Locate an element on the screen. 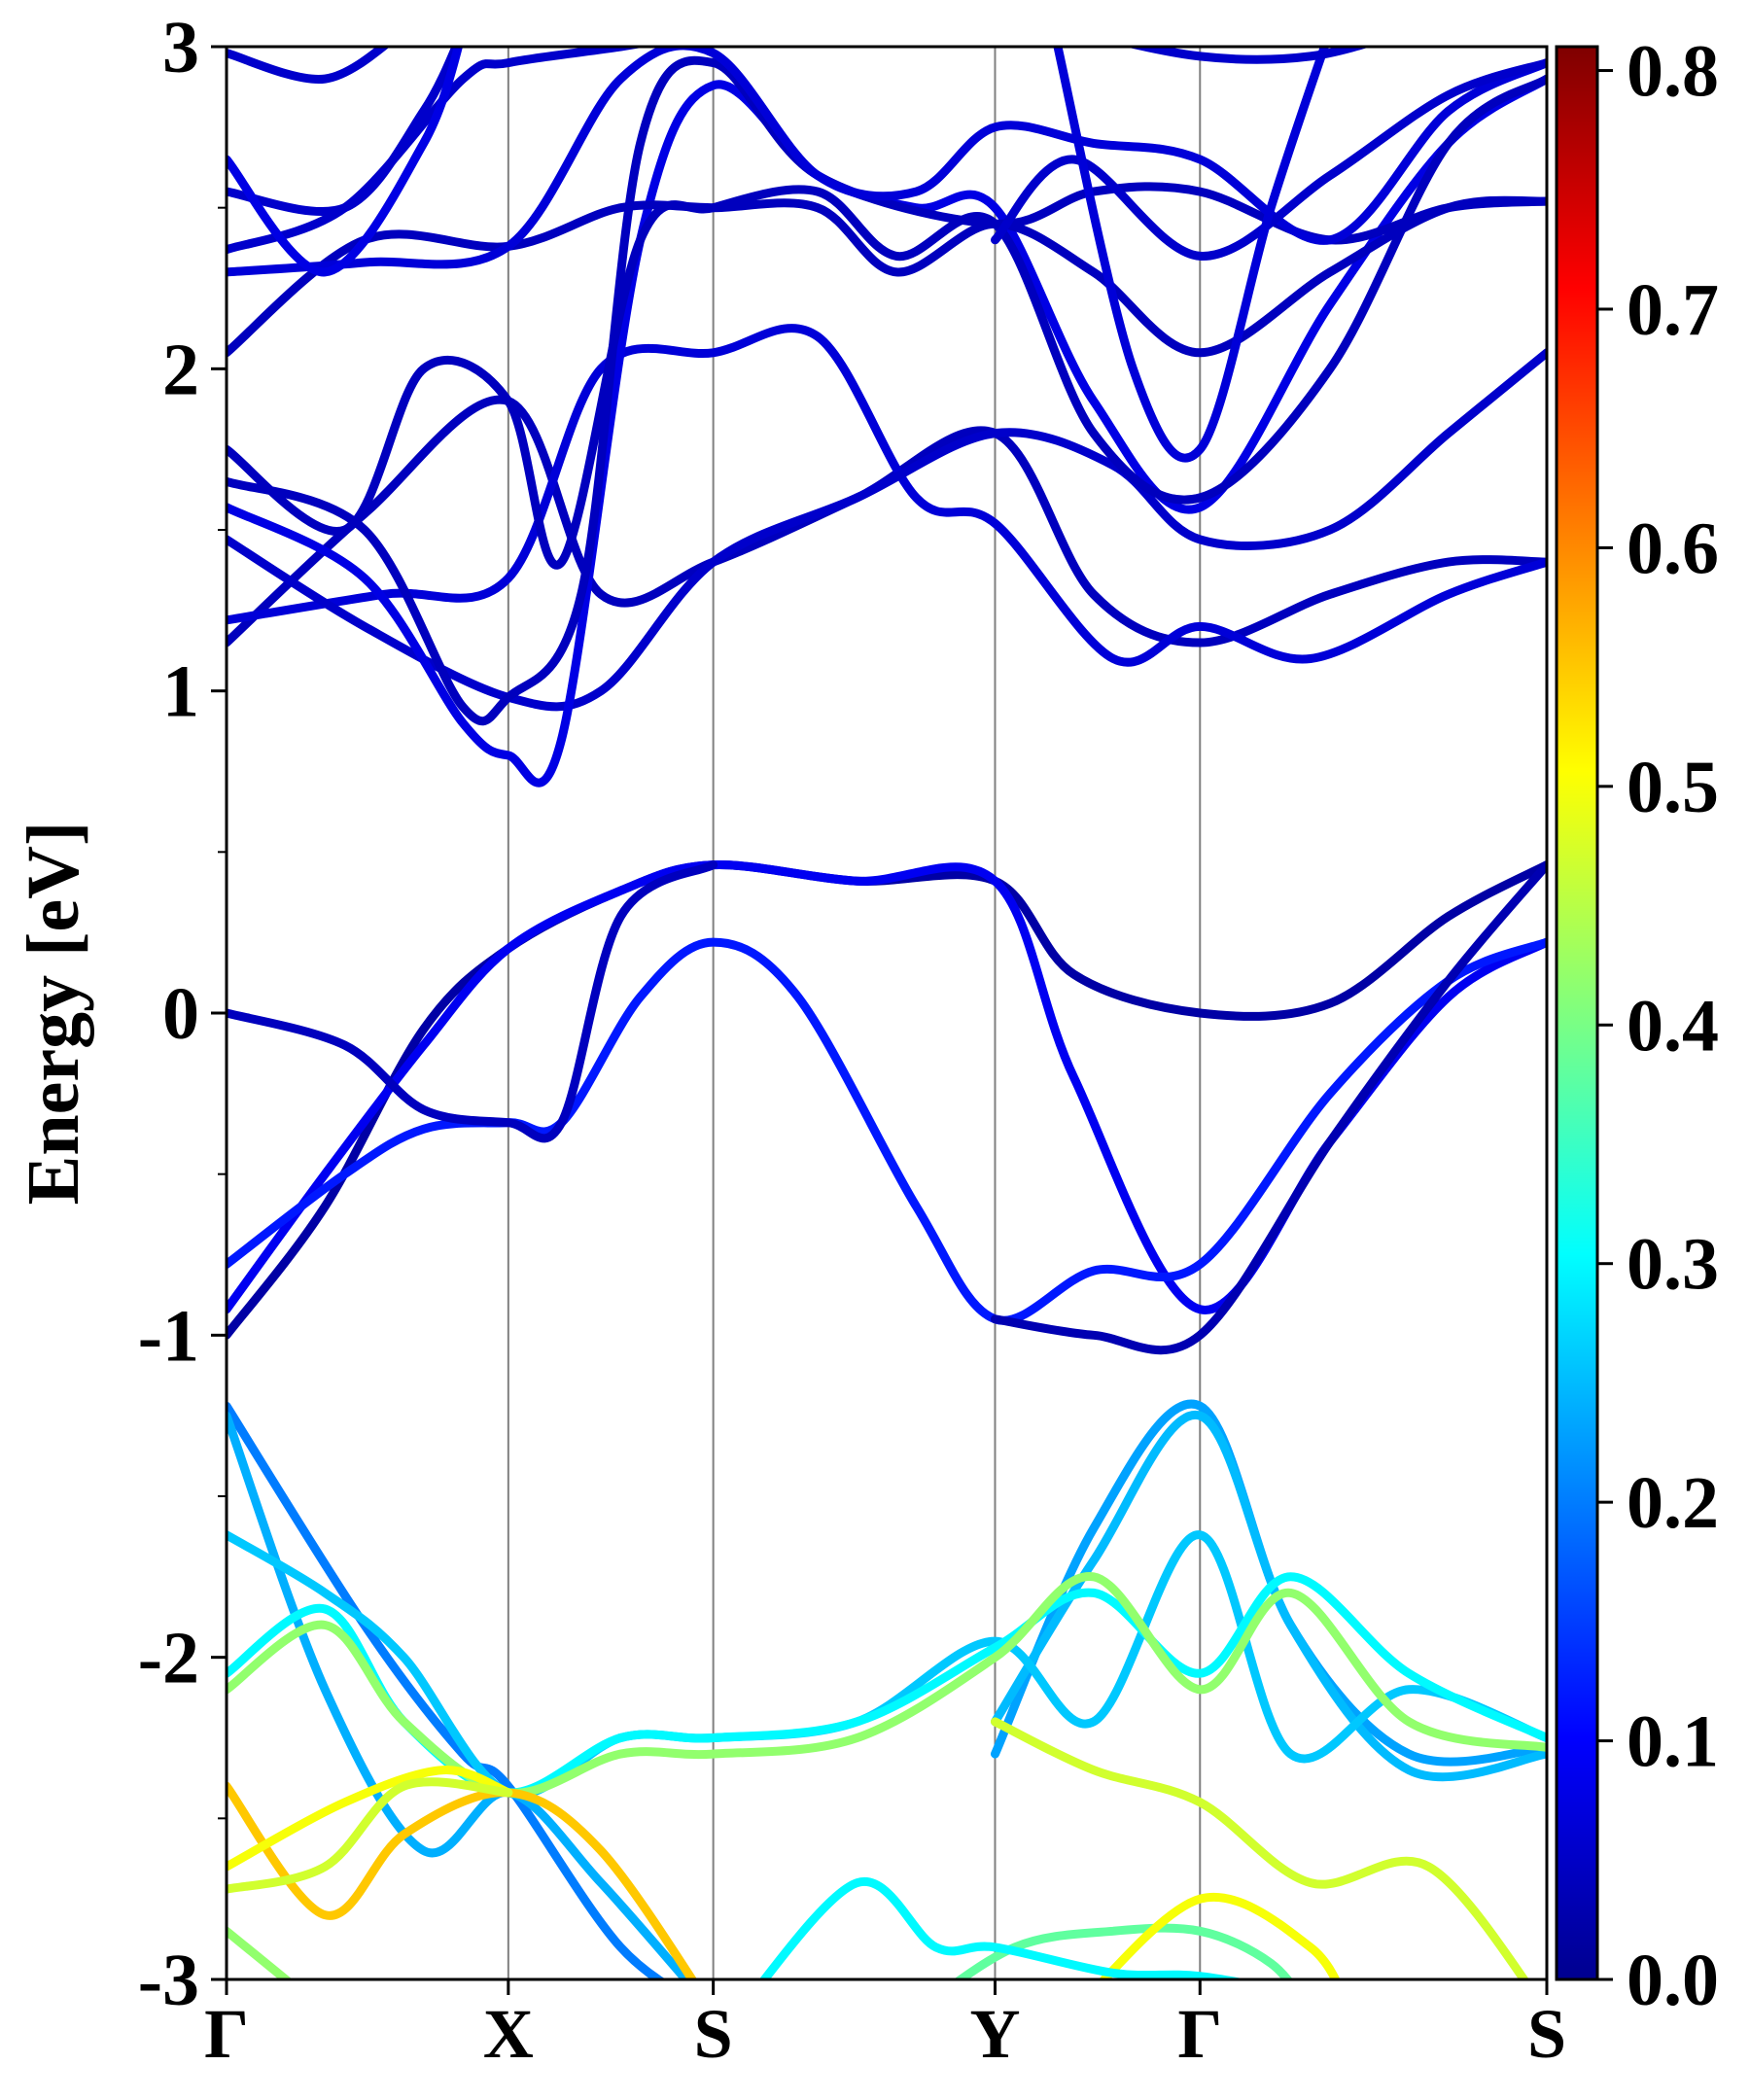 The height and width of the screenshot is (2100, 1750). y-axis: 3 2 1 0 -1 -2 -3 is located at coordinates (182, 1014).